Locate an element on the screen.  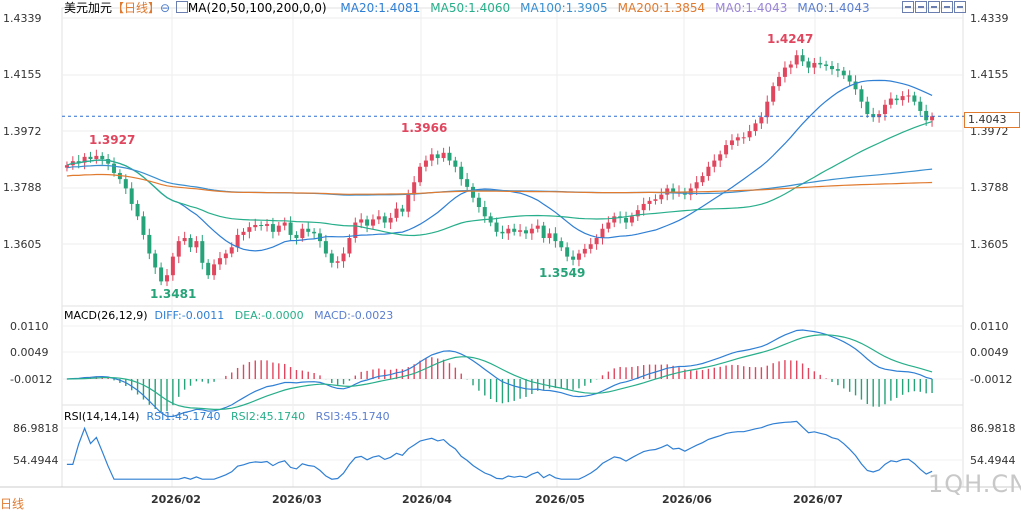
price-annotation: 1.4247 is located at coordinates (790, 39).